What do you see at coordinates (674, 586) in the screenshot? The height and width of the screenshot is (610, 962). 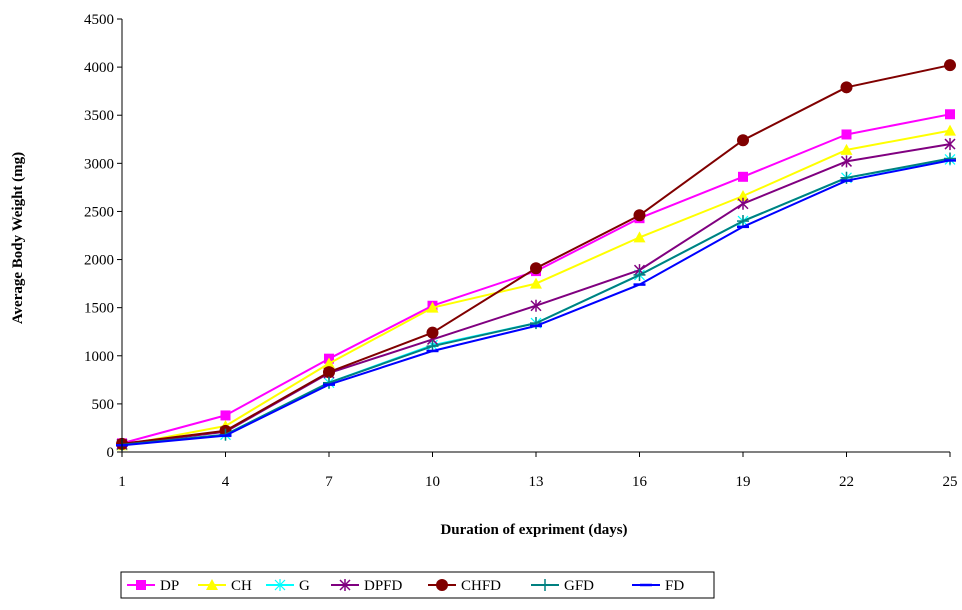 I see `legend-label: FD` at bounding box center [674, 586].